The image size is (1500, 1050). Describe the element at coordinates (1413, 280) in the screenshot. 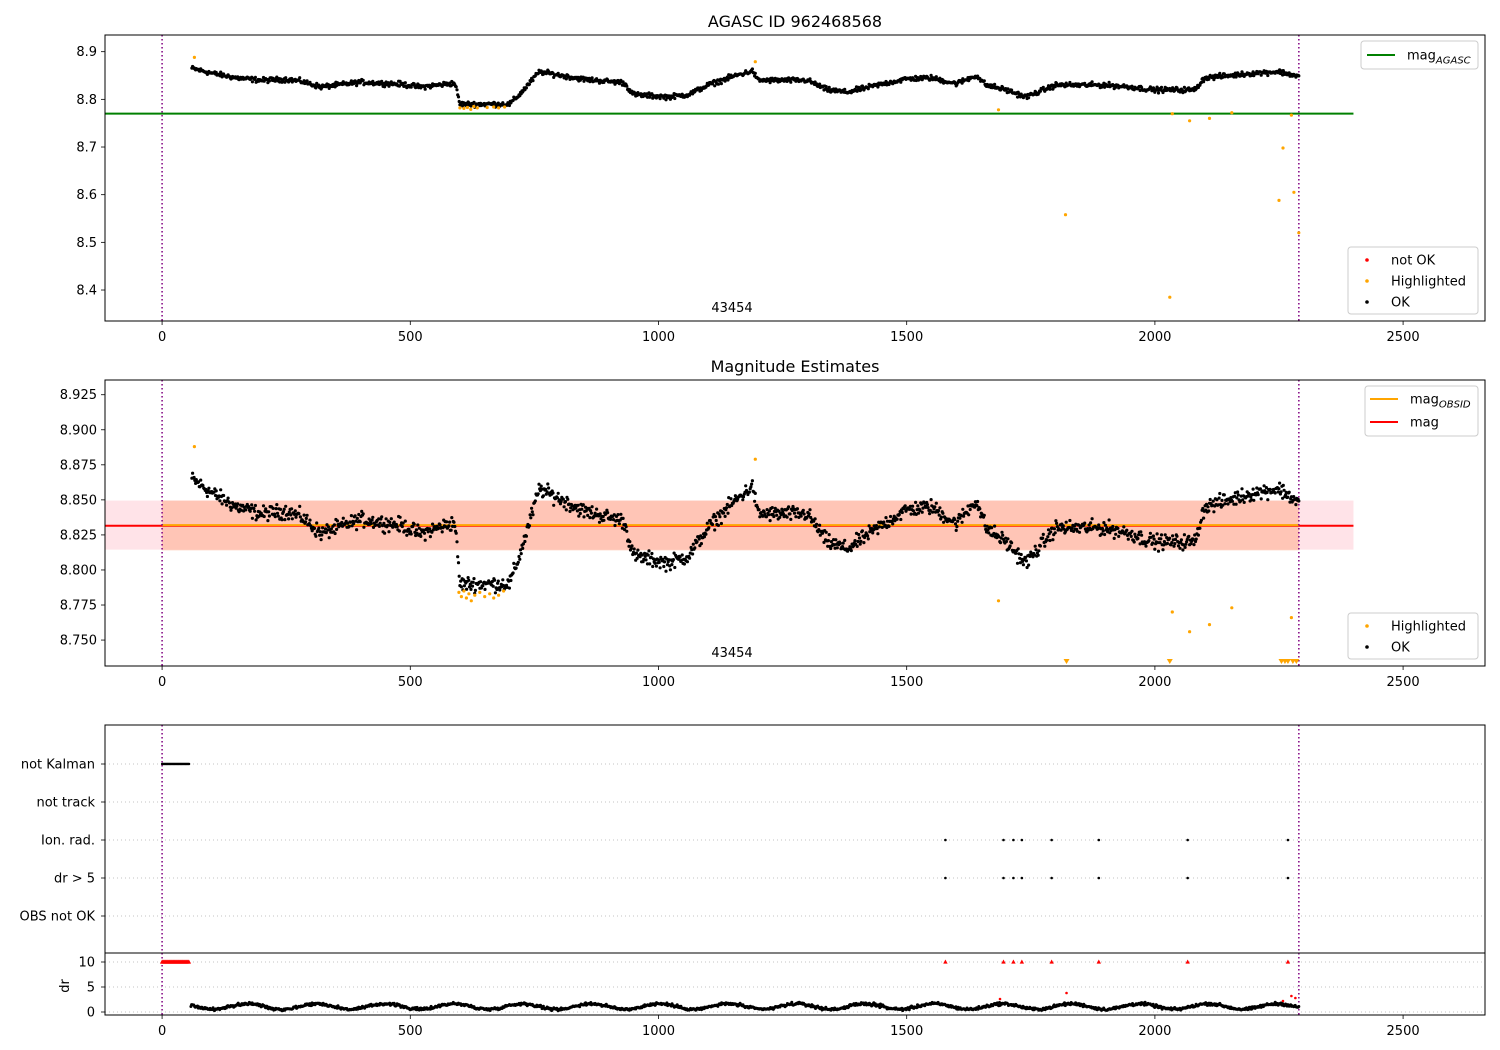

I see `agasc-point-legend-box` at that location.